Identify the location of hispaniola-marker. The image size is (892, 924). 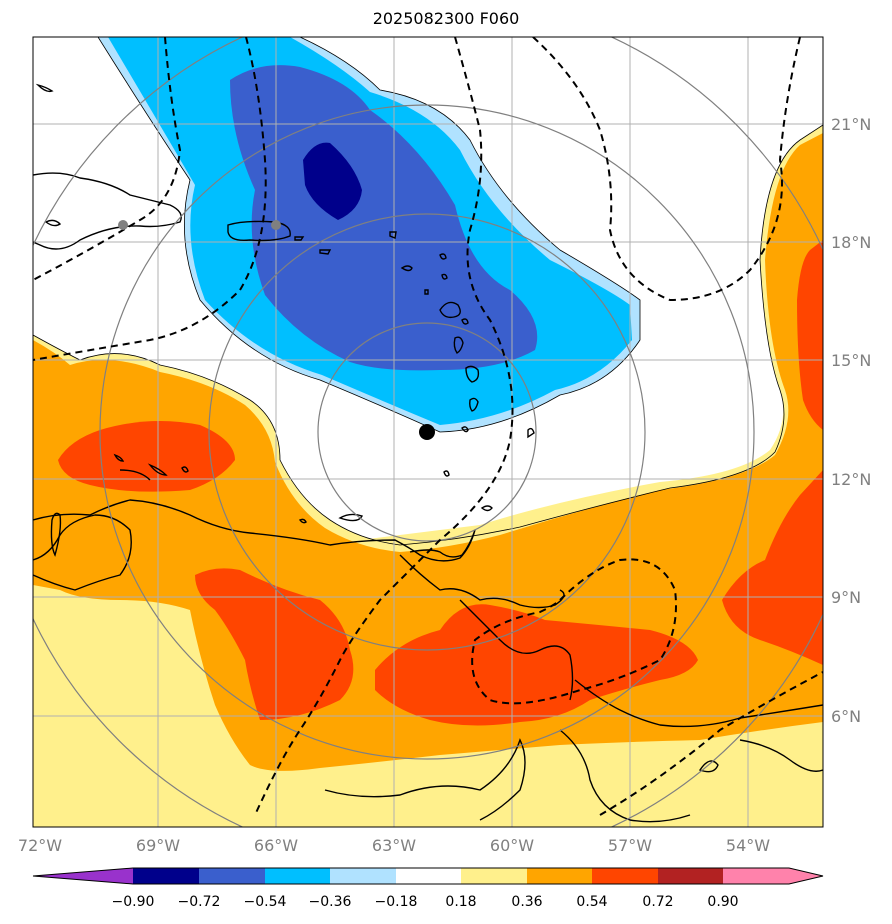
(123, 225).